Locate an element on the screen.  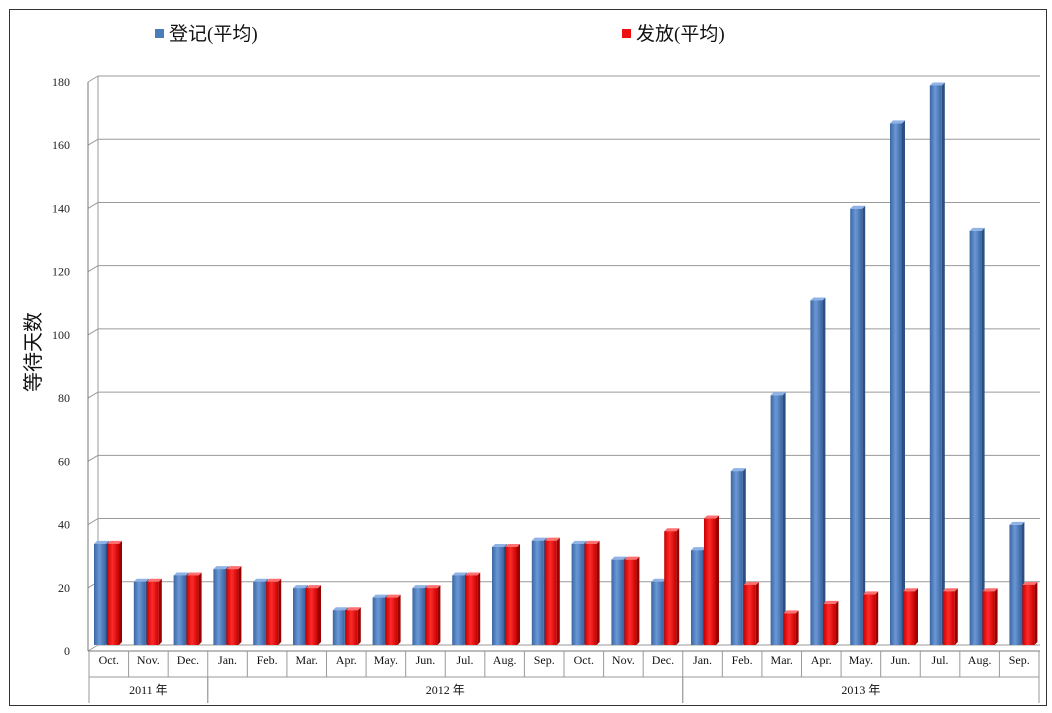
y-tick-label: 80 is located at coordinates (64, 398).